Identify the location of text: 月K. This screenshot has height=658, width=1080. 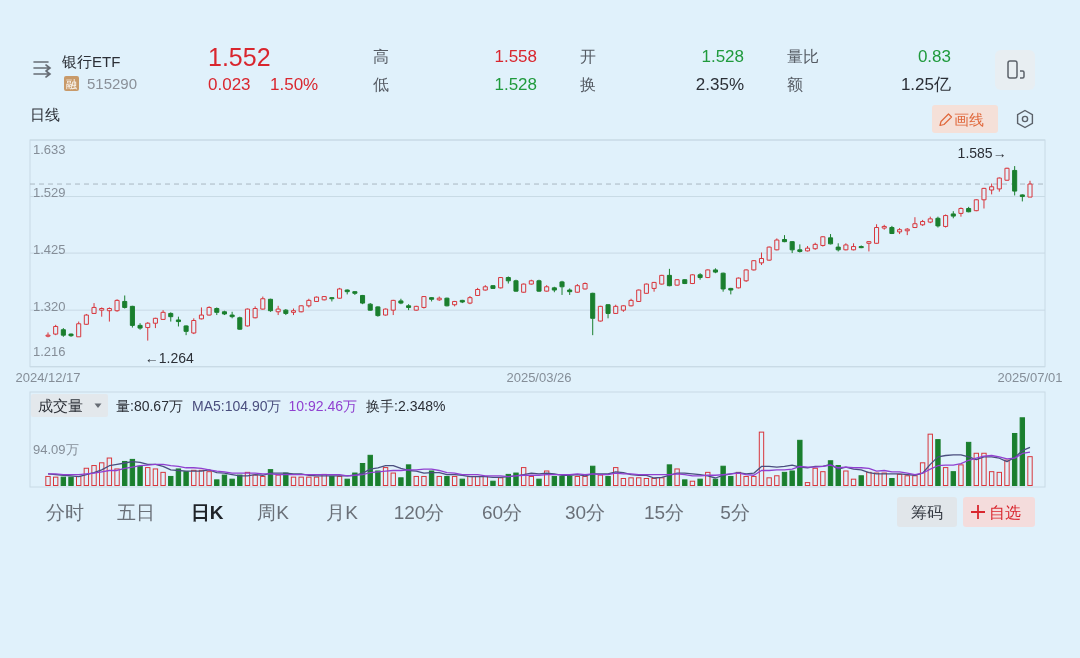
(342, 512).